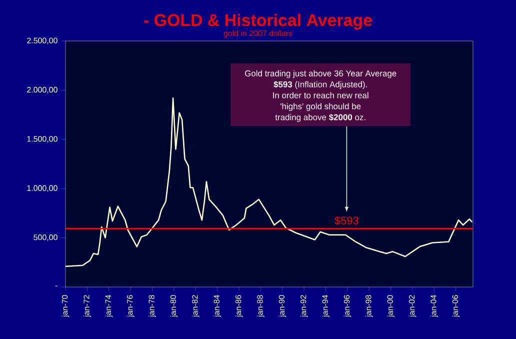  Describe the element at coordinates (320, 85) in the screenshot. I see `annotation: $593 (Inflation Adjusted).` at that location.